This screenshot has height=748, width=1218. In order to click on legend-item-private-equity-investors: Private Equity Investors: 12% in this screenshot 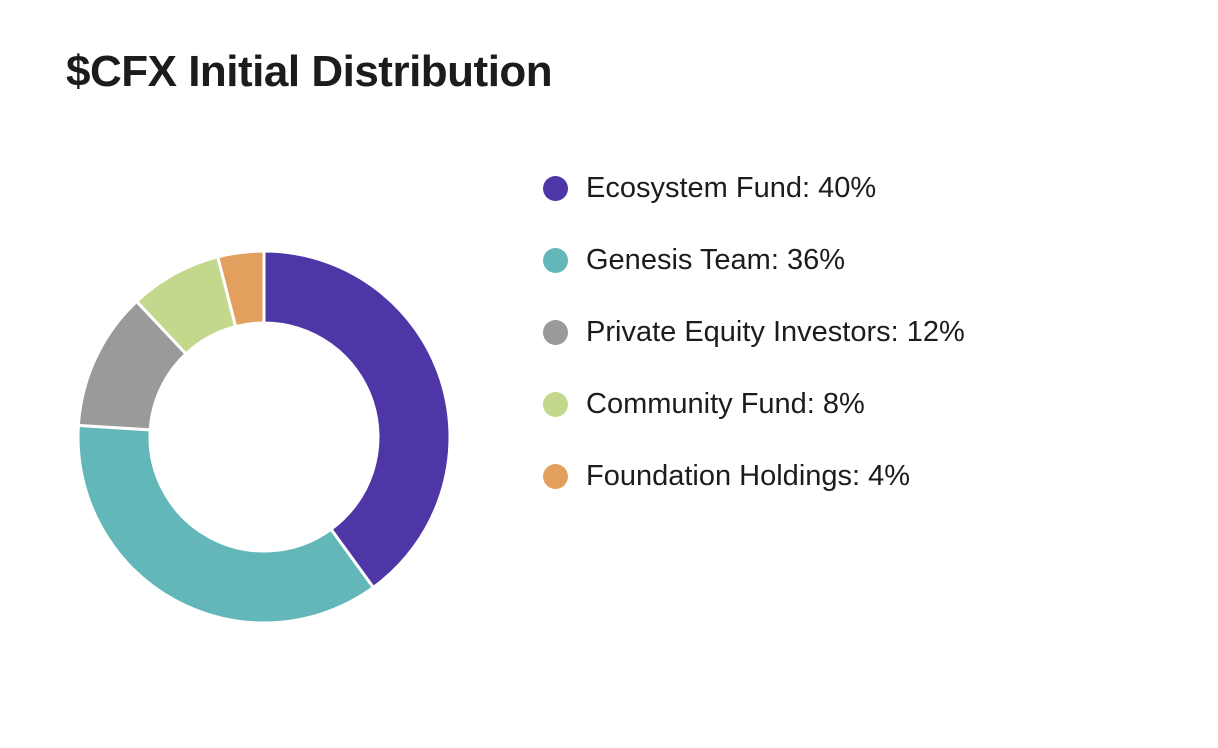, I will do `click(754, 332)`.